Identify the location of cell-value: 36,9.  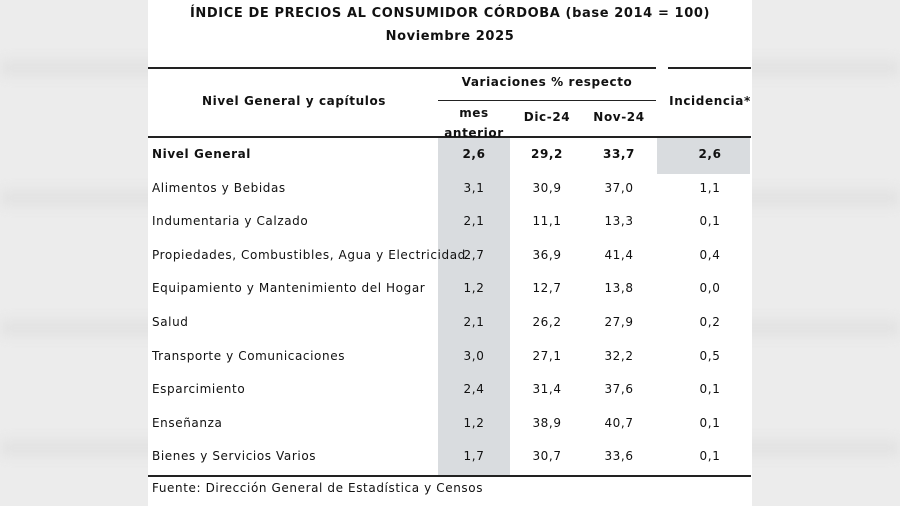
(547, 254).